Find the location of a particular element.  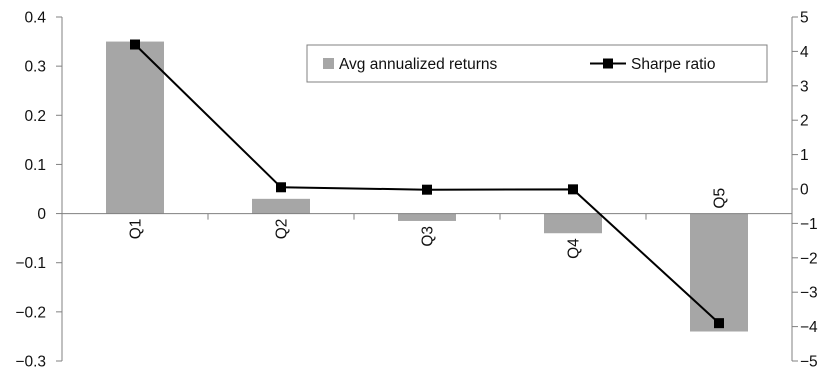

category-label-q4: Q4 is located at coordinates (574, 248).